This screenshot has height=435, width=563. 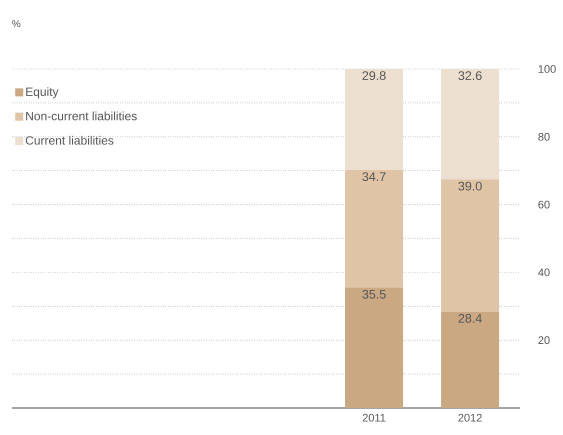 What do you see at coordinates (81, 116) in the screenshot?
I see `legend-label: Non-current liabilities` at bounding box center [81, 116].